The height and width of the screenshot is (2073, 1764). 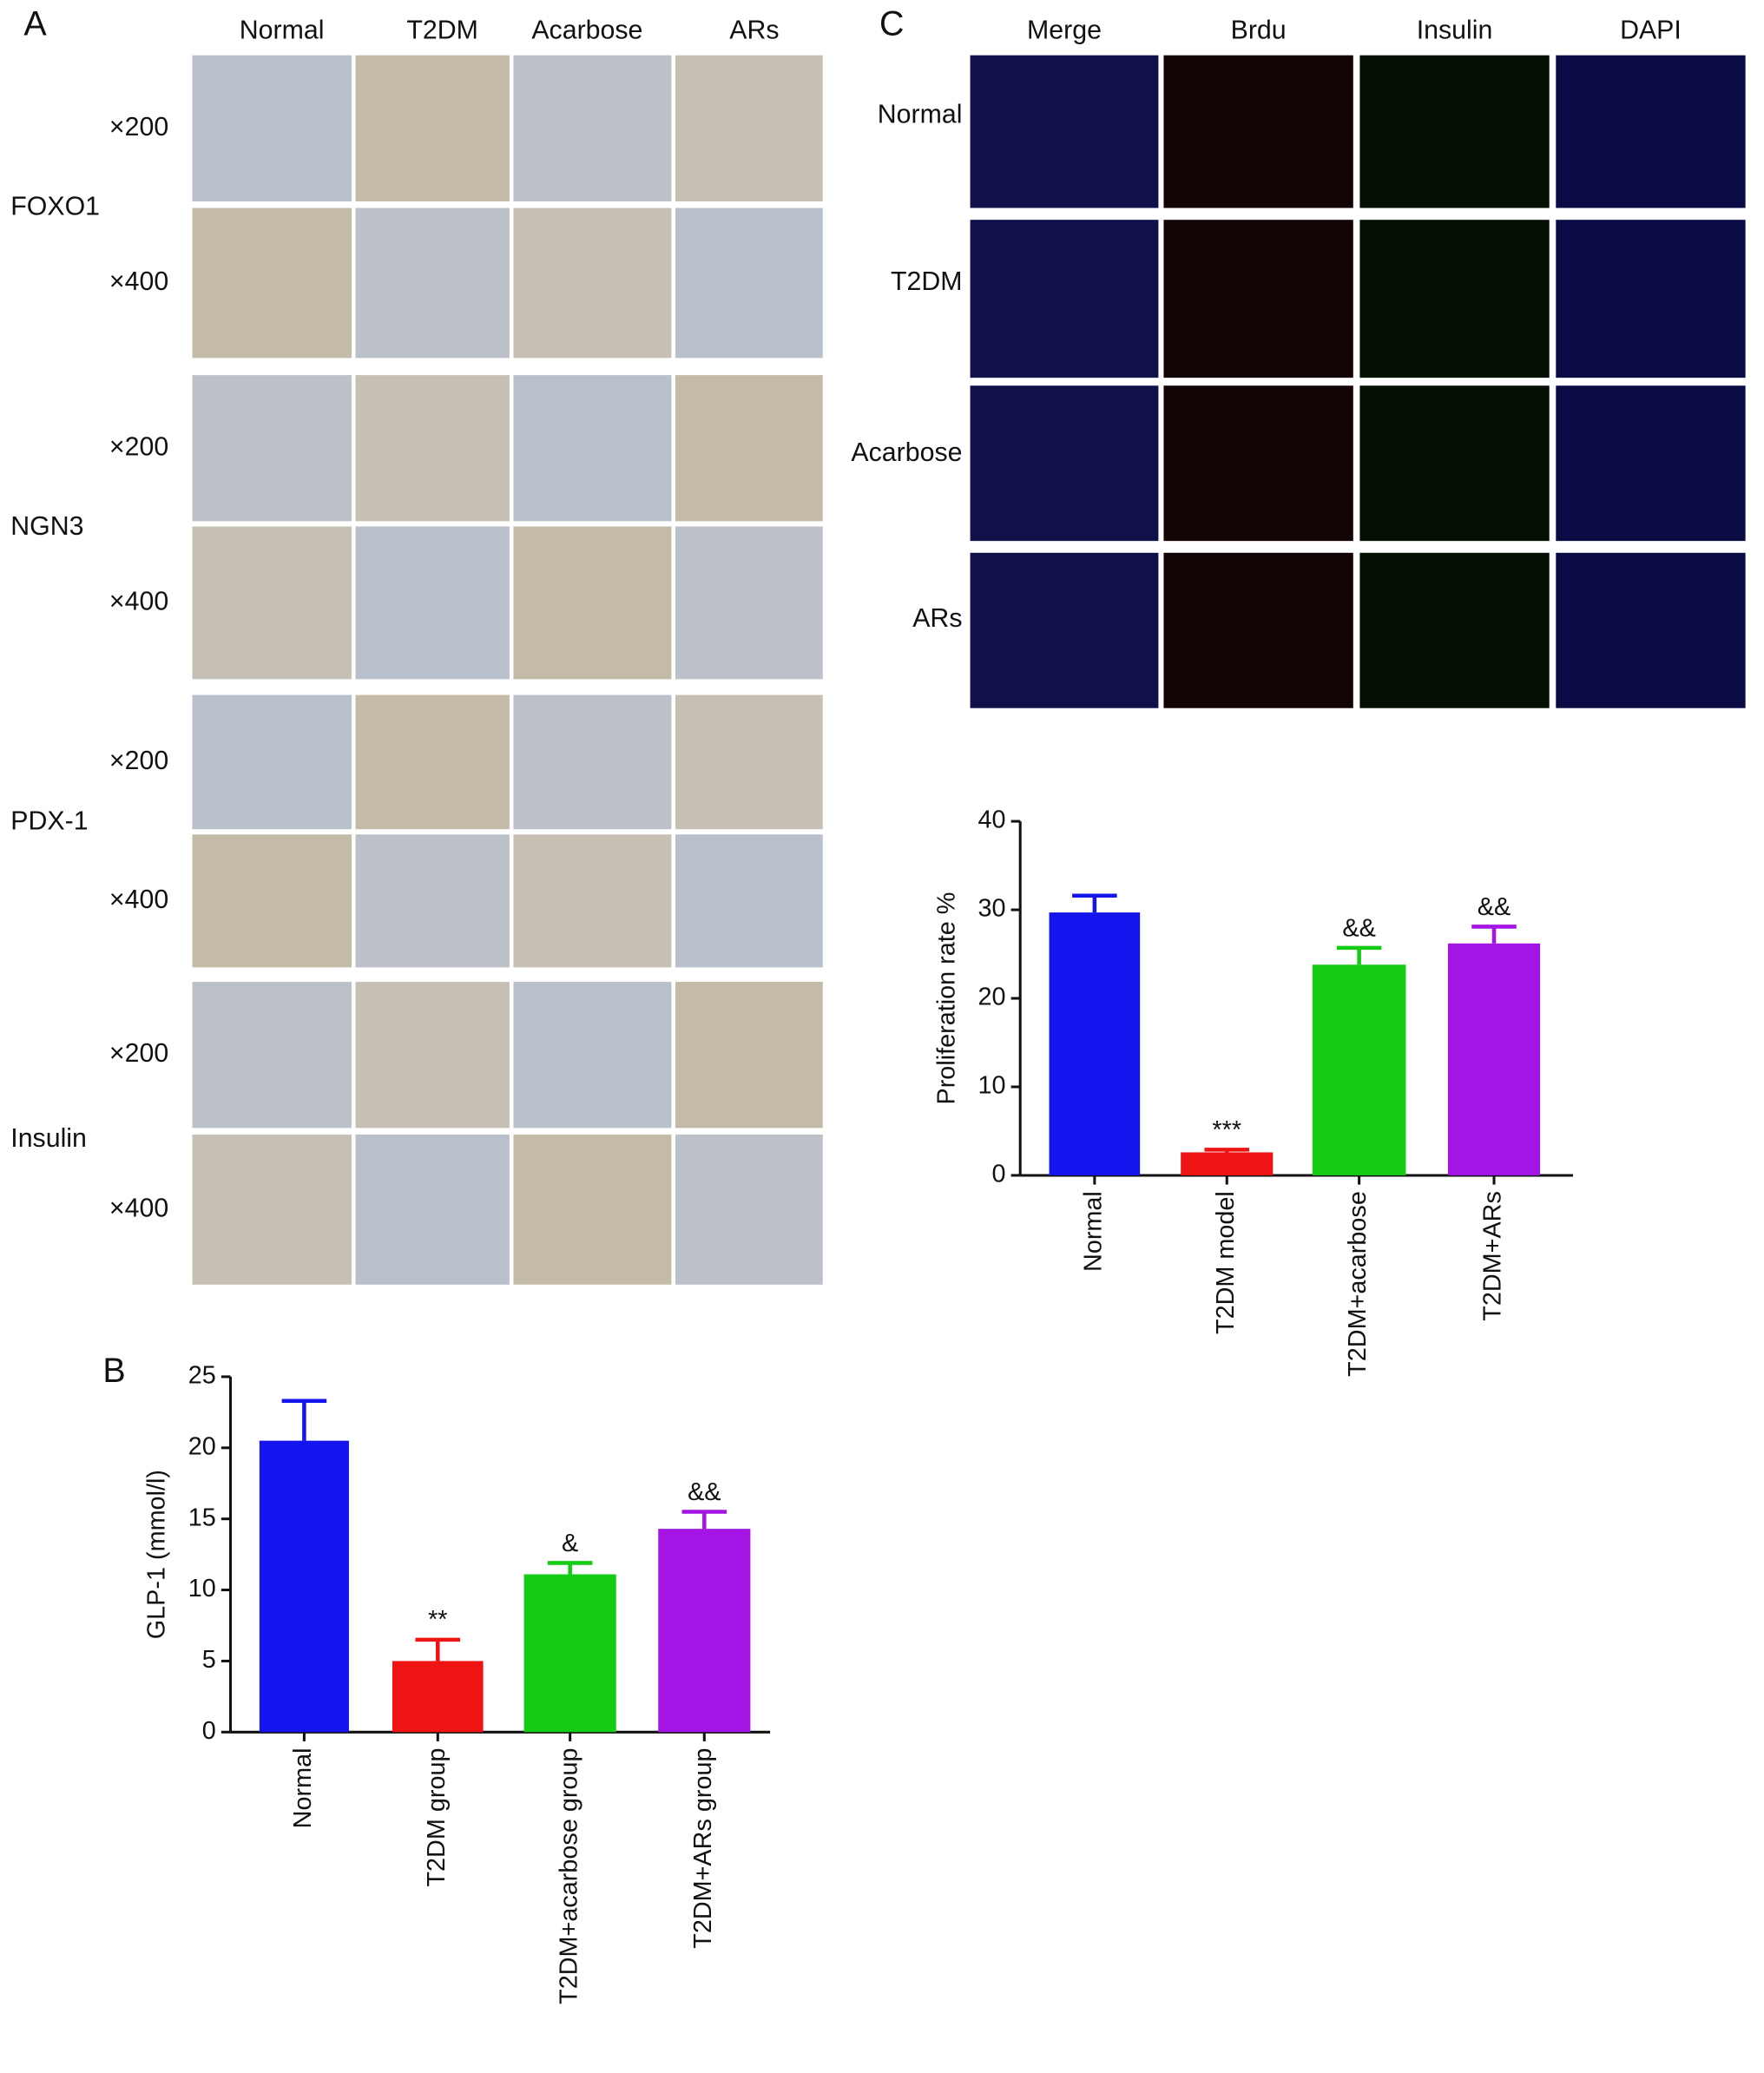 What do you see at coordinates (1065, 30) in the screenshot?
I see `column-header: Merge` at bounding box center [1065, 30].